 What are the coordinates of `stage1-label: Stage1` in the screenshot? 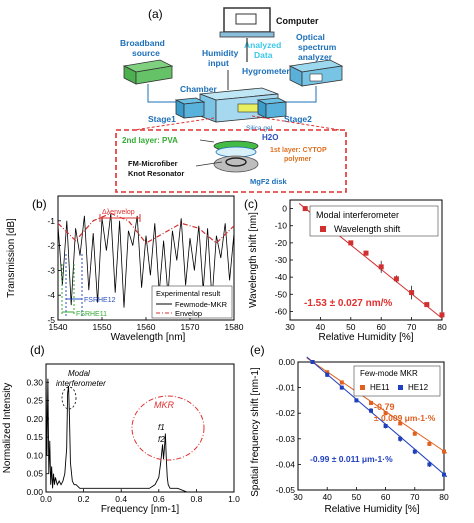 It's located at (162, 119).